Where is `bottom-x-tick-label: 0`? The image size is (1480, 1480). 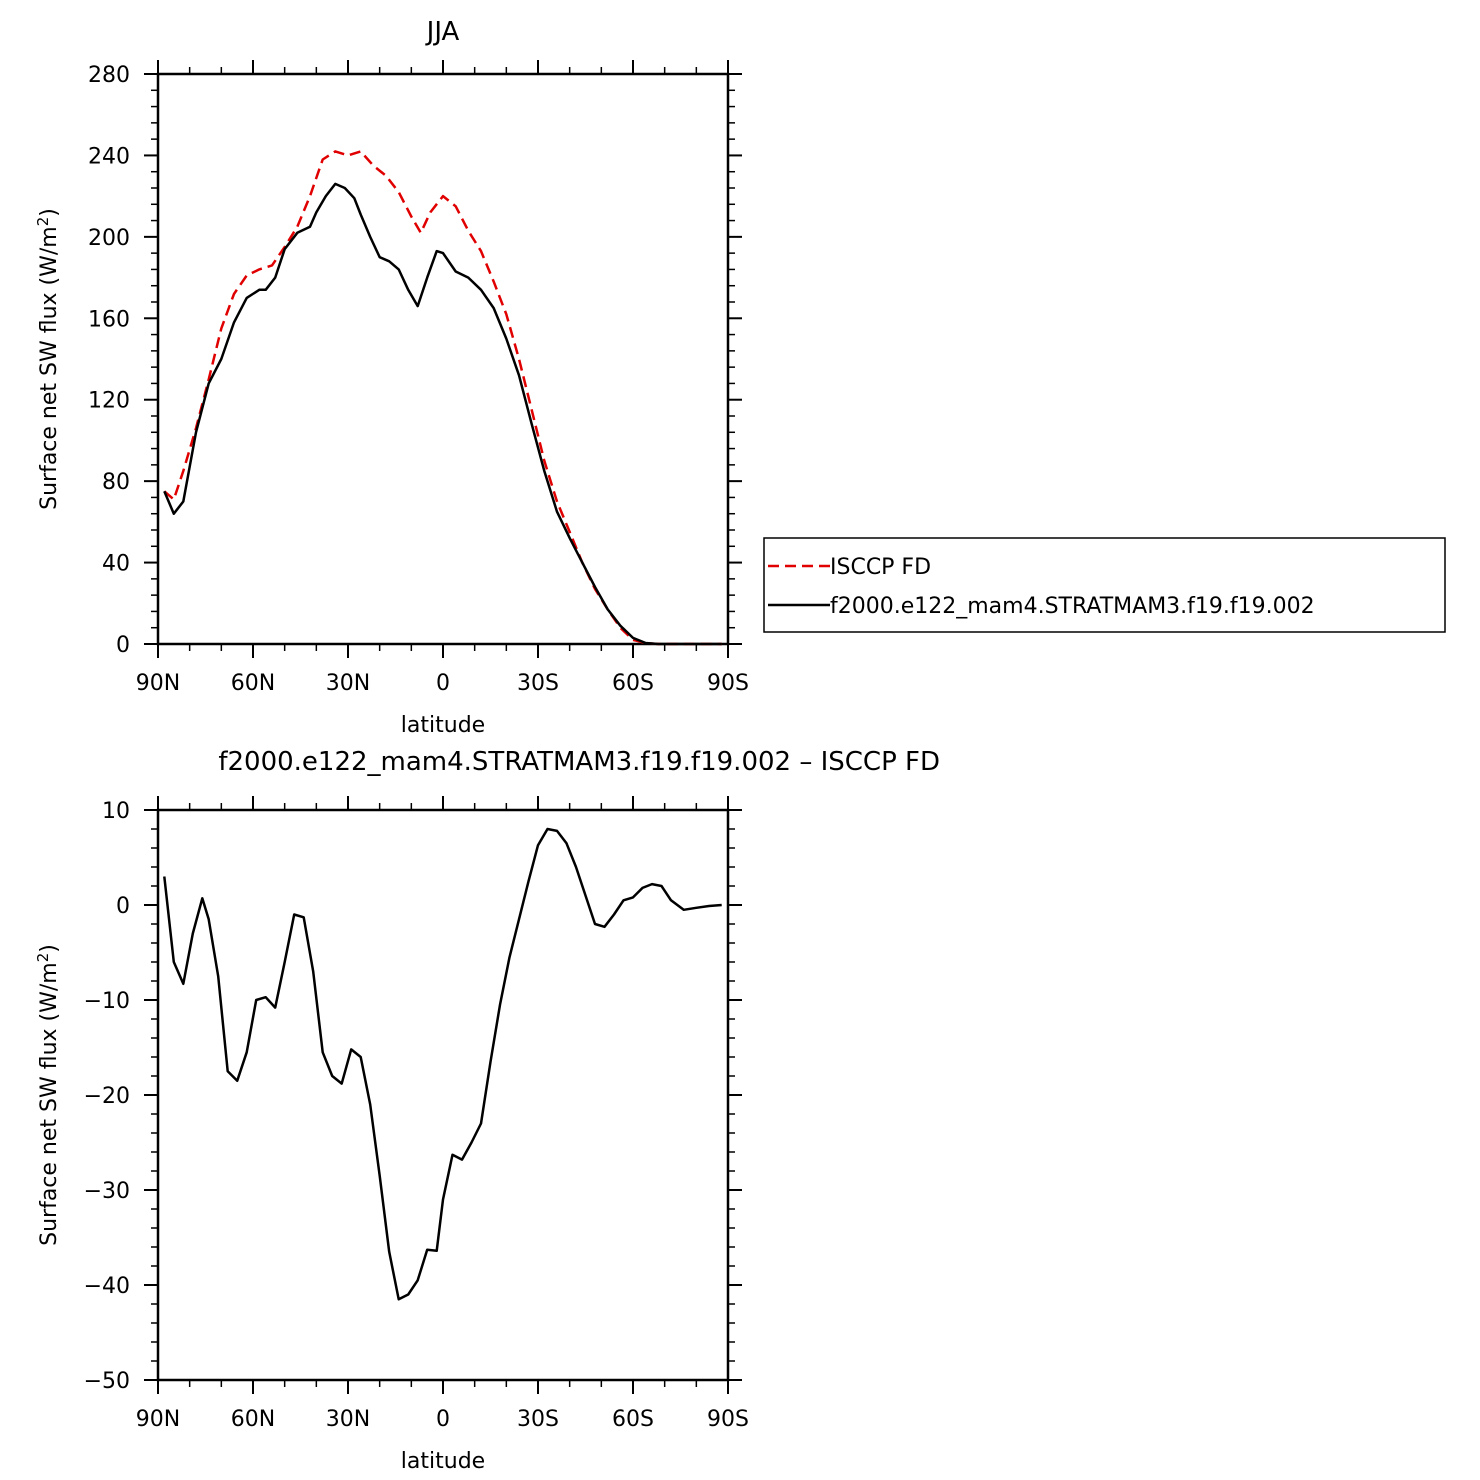 bottom-x-tick-label: 0 is located at coordinates (443, 1419).